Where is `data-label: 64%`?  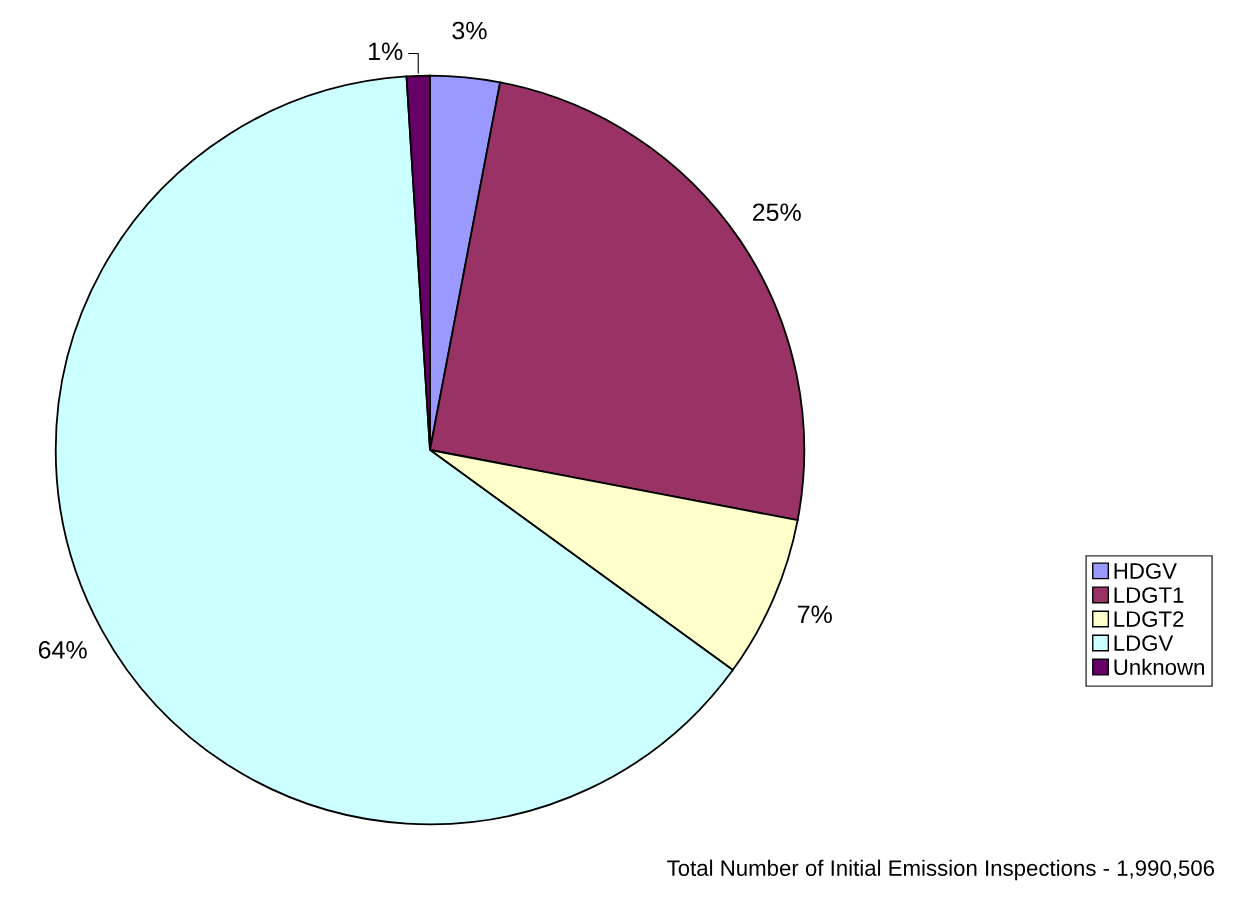
data-label: 64% is located at coordinates (62, 649).